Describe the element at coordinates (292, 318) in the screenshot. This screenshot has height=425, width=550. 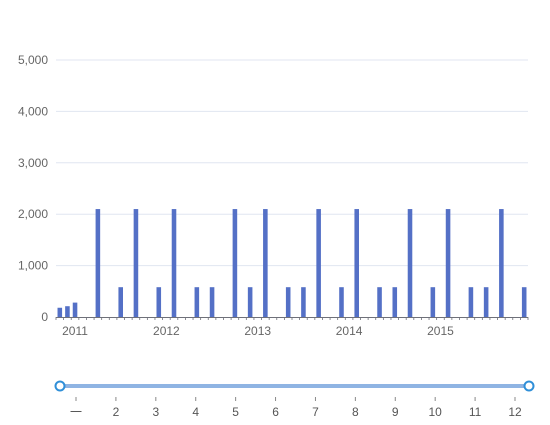
I see `x-axis` at that location.